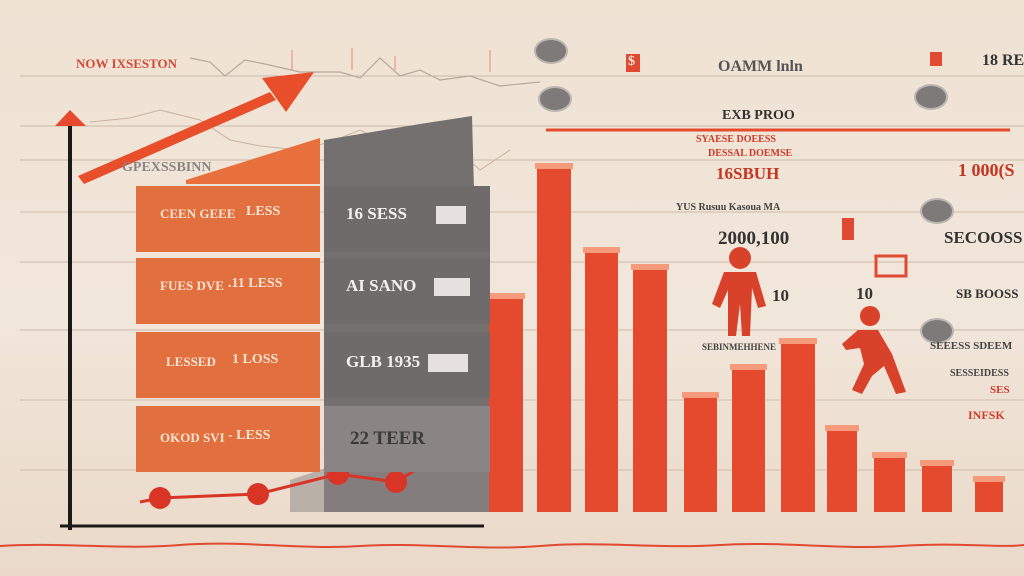  I want to click on line-series, so click(305, 471).